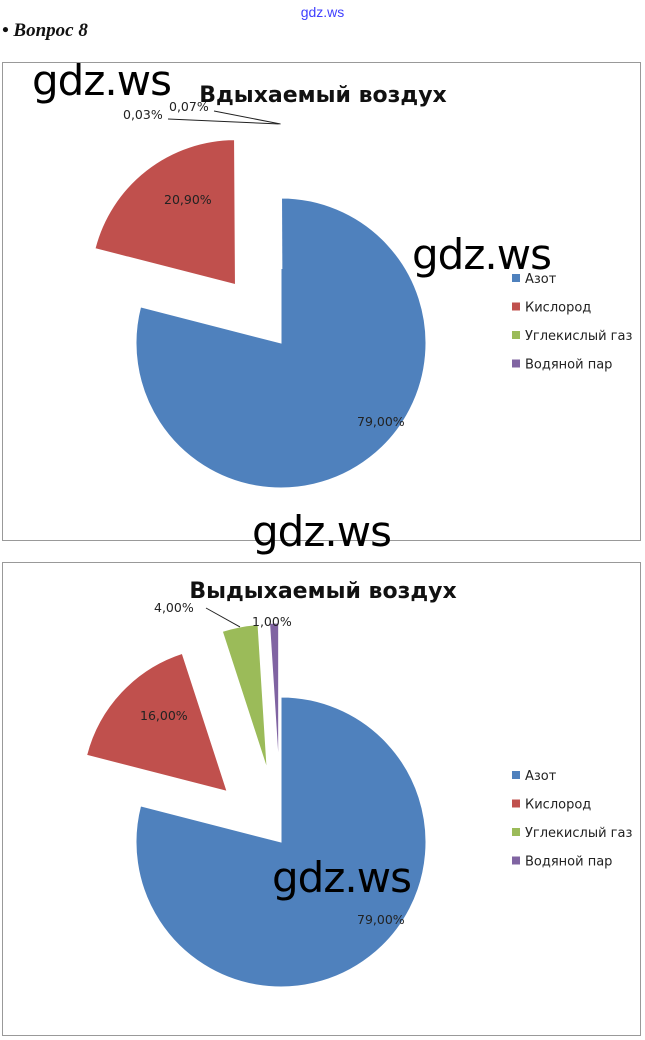  What do you see at coordinates (272, 621) in the screenshot?
I see `data-label: 1,00%` at bounding box center [272, 621].